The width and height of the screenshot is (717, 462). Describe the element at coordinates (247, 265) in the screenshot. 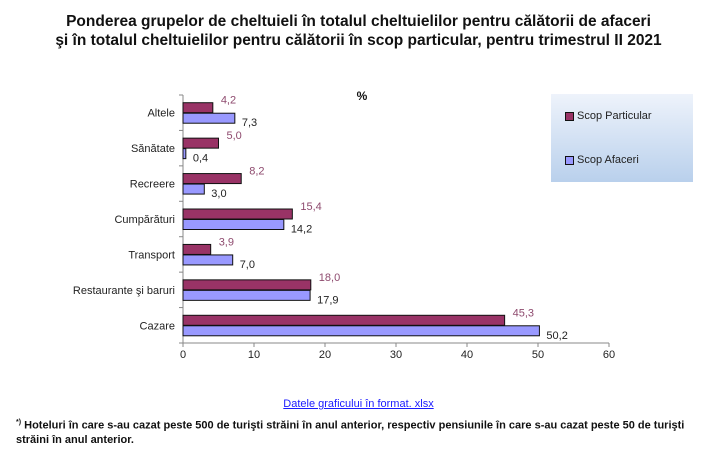

I see `data-label-afaceri: 7,0` at that location.